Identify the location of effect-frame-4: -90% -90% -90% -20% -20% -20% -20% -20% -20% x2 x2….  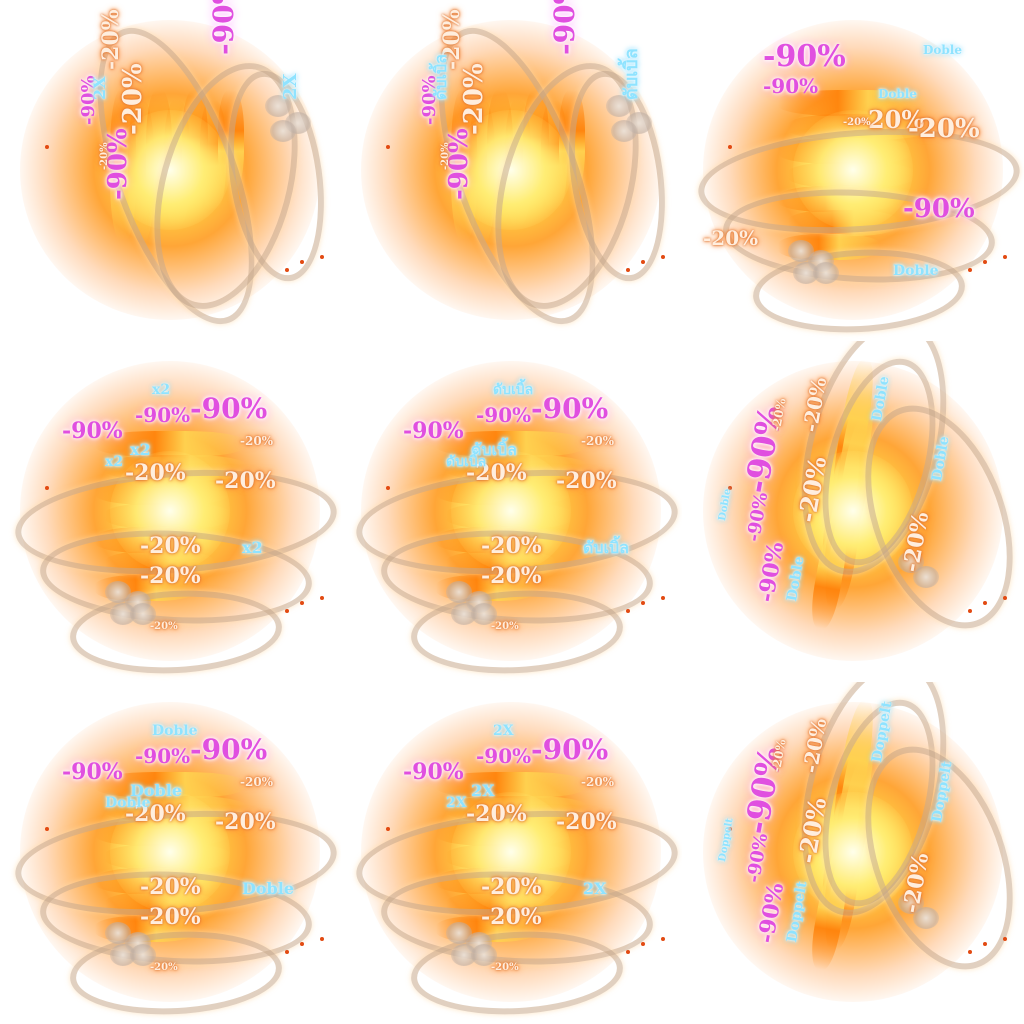
(170, 511).